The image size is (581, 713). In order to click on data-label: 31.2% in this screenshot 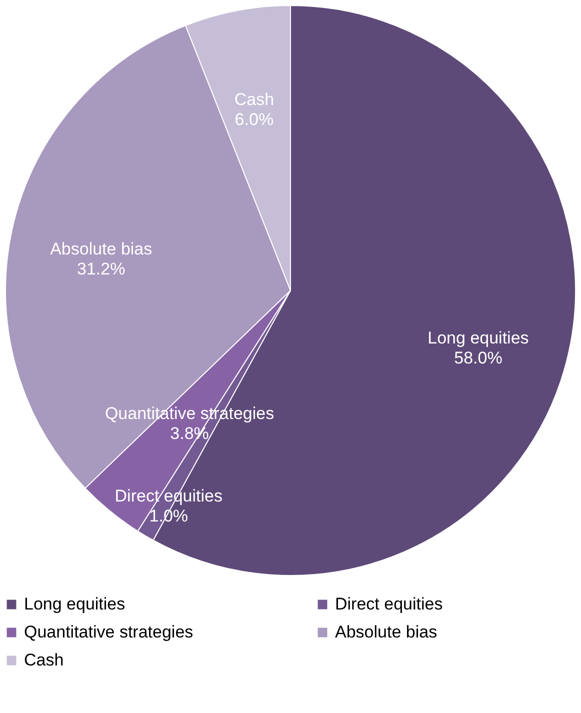, I will do `click(101, 268)`.